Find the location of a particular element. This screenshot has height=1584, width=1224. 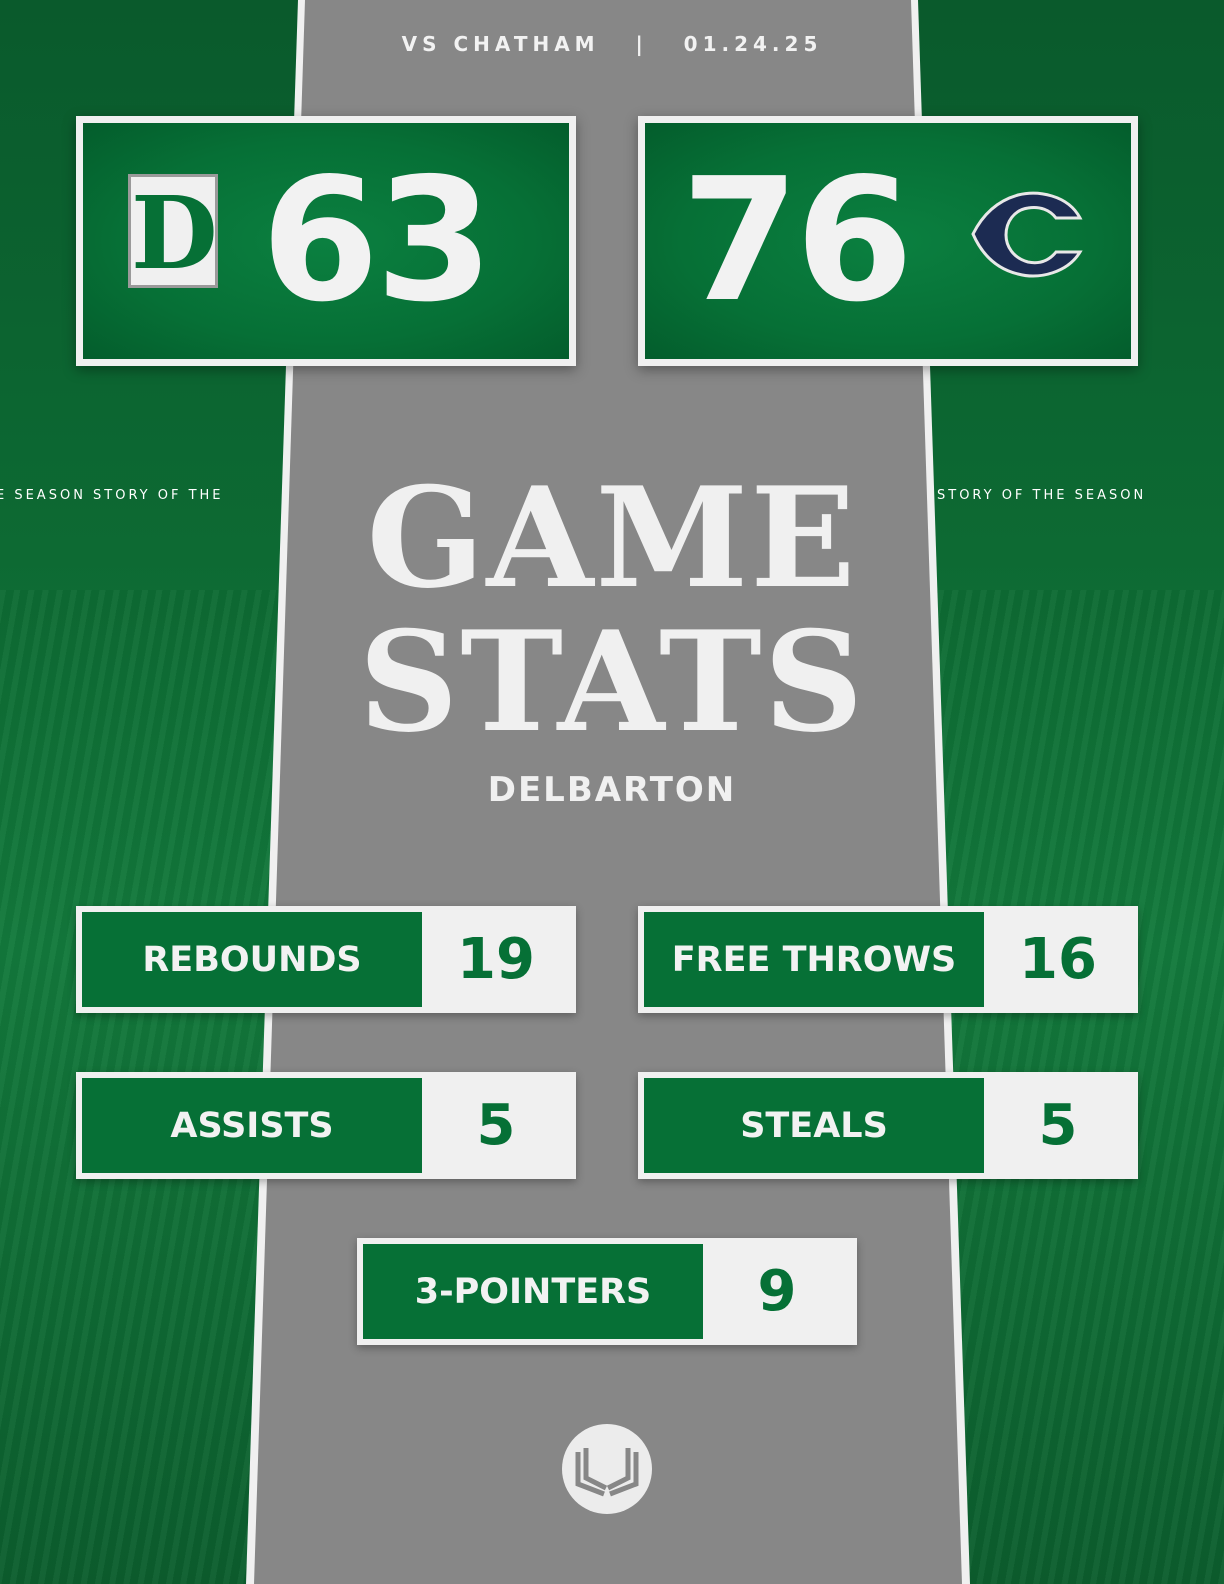

opponent: VS CHATHAM is located at coordinates (500, 44).